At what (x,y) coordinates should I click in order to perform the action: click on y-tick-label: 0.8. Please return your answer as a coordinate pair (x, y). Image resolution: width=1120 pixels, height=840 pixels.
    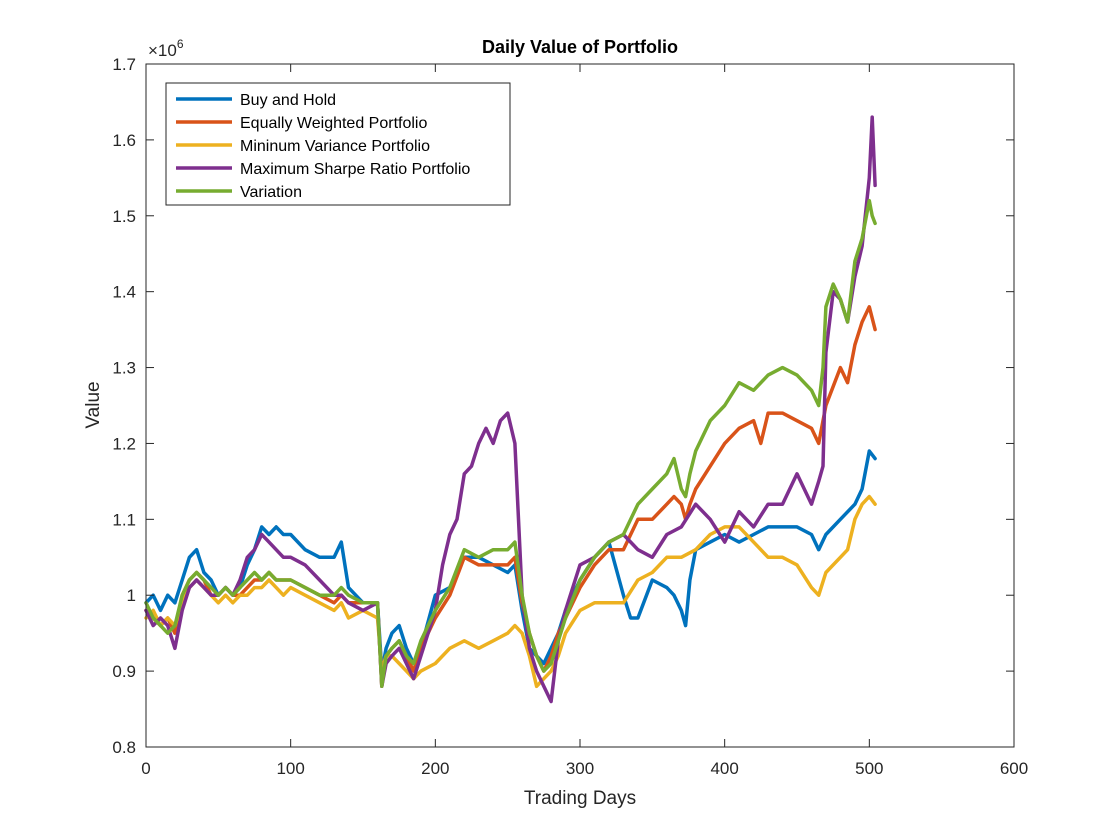
    Looking at the image, I should click on (124, 747).